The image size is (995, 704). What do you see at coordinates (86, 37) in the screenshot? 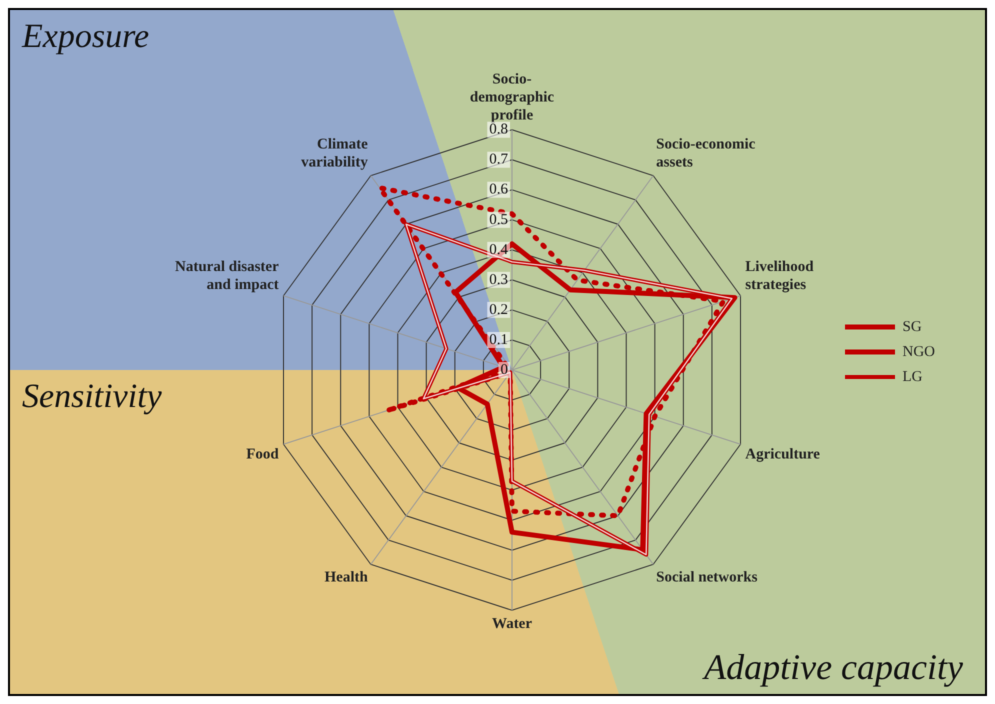
I see `text: Exposure` at bounding box center [86, 37].